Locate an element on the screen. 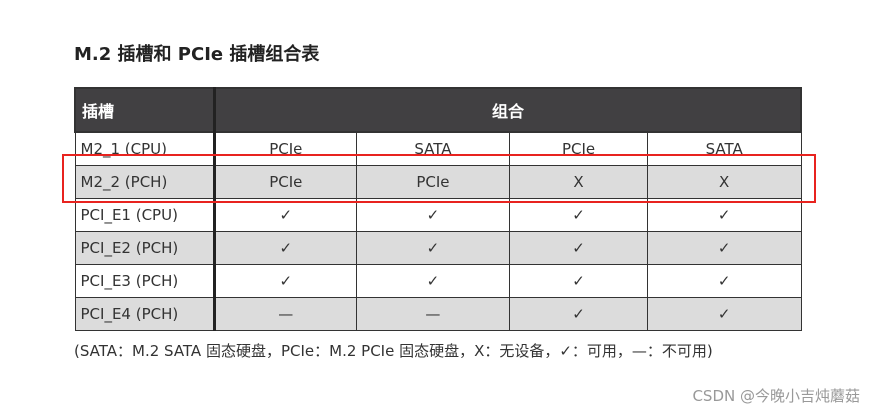 This screenshot has width=876, height=417. table-row: M2_1 (CPU) PCIe SATA PCIe SATA is located at coordinates (438, 148).